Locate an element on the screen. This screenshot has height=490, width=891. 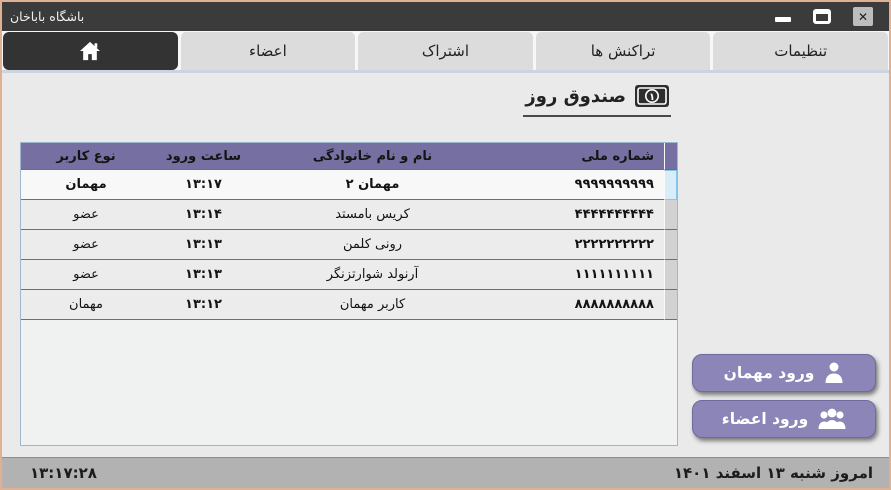
col-header-user-type: نوع کاربر is located at coordinates (86, 156).